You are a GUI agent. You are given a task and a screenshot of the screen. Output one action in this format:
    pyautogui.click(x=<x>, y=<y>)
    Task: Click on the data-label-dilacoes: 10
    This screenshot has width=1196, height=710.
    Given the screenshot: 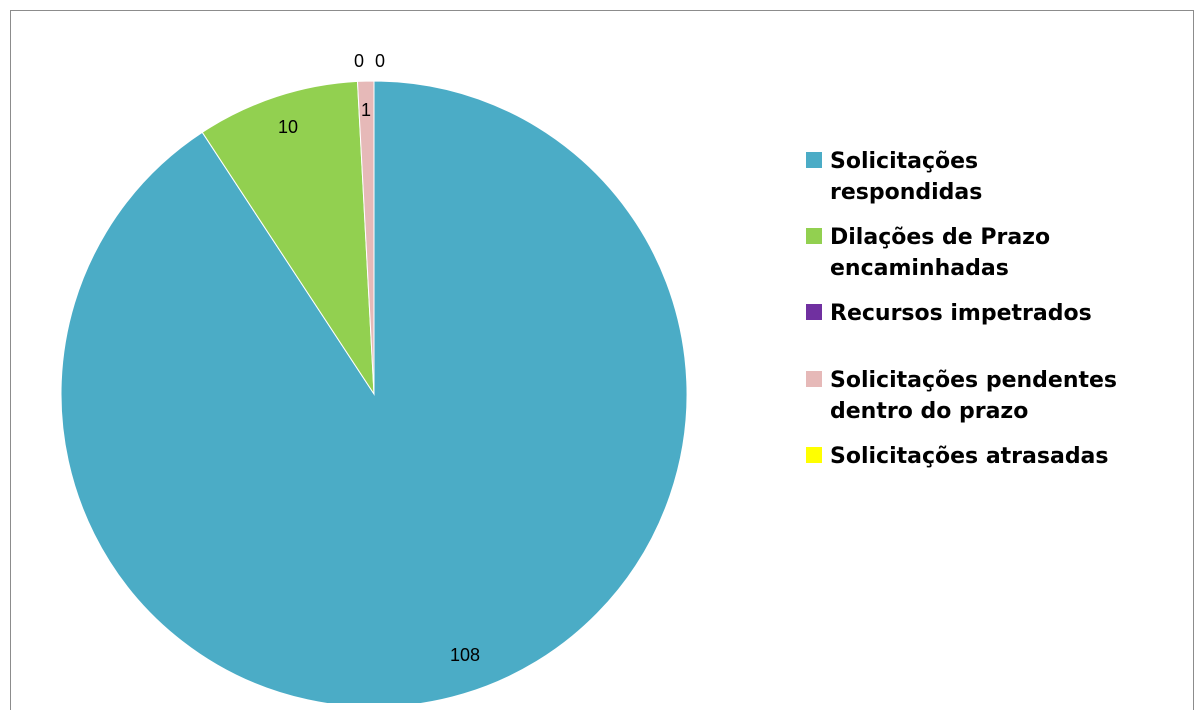 What is the action you would take?
    pyautogui.click(x=288, y=127)
    